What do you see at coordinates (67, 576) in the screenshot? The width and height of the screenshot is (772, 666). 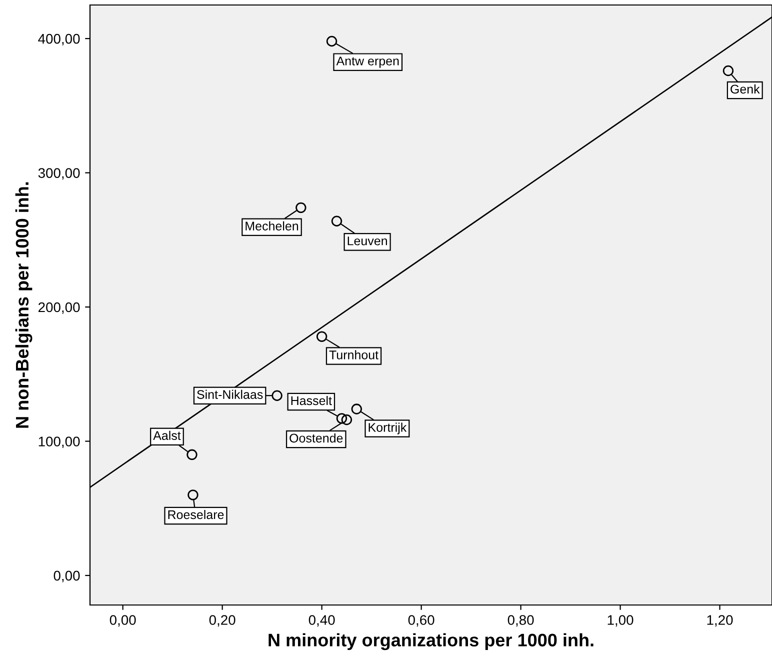 I see `y-tick-label: 0,00` at bounding box center [67, 576].